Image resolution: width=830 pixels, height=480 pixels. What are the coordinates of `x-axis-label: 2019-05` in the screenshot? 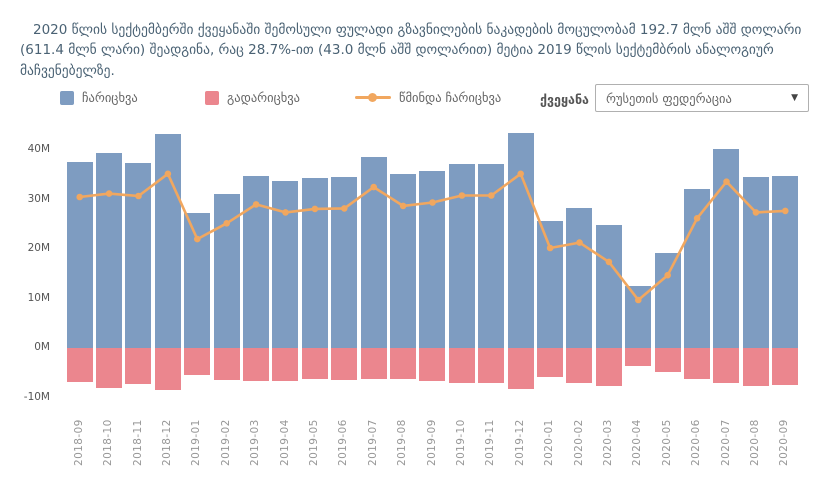 It's located at (313, 442).